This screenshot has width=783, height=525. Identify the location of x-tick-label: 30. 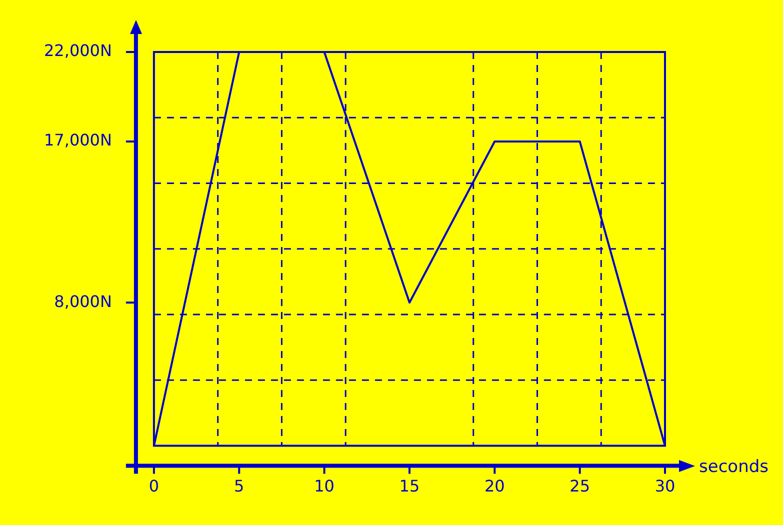
(665, 486).